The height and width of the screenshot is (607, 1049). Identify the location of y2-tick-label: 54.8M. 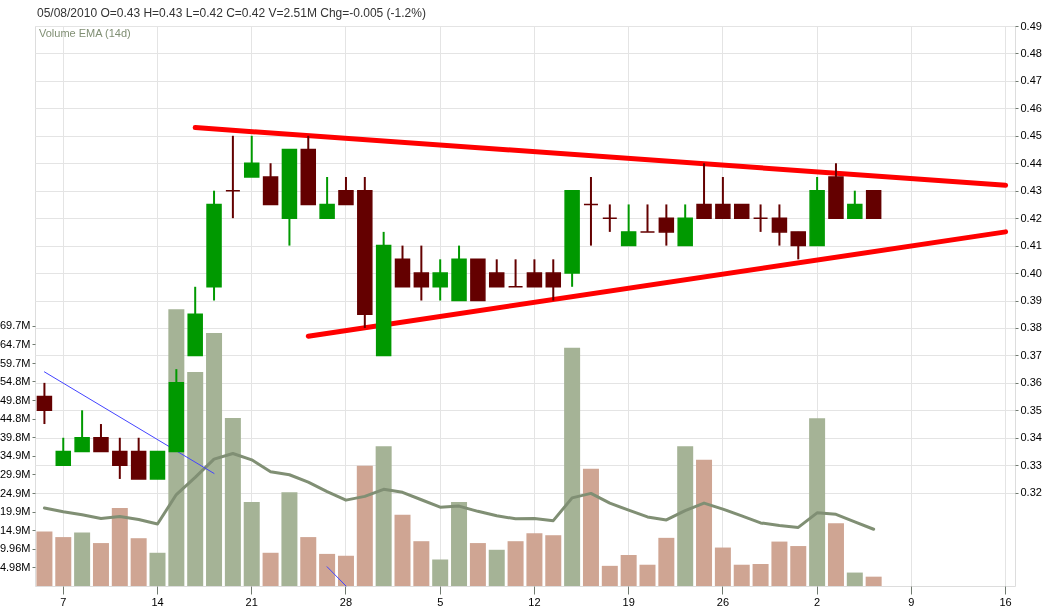
(15, 380).